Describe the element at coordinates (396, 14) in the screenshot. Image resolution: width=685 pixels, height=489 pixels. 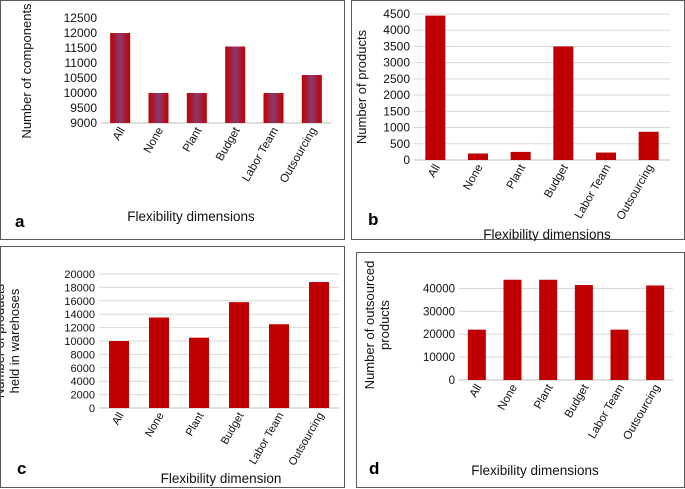
I see `y-tick-label-b: 4500` at that location.